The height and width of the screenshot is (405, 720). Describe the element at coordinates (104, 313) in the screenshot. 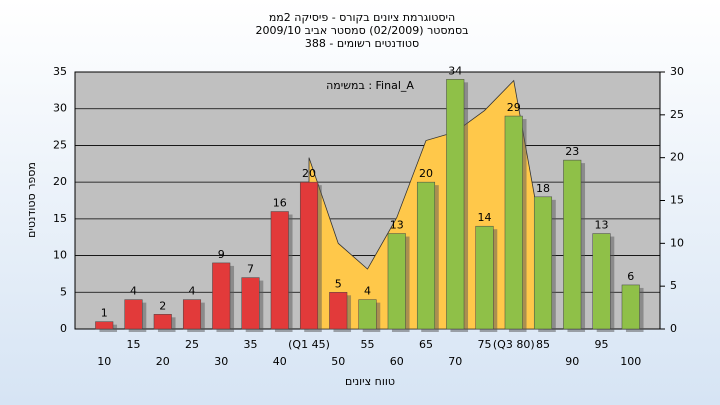

I see `value-label: 1` at that location.